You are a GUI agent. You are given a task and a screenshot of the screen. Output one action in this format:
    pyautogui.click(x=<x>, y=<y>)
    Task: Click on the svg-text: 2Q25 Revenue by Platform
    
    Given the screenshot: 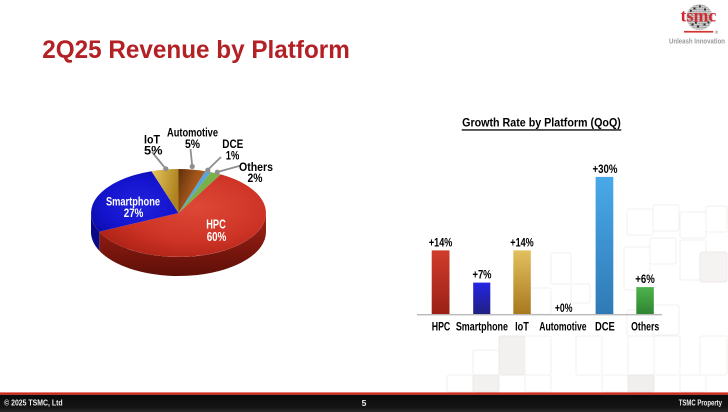 What is the action you would take?
    pyautogui.click(x=196, y=50)
    